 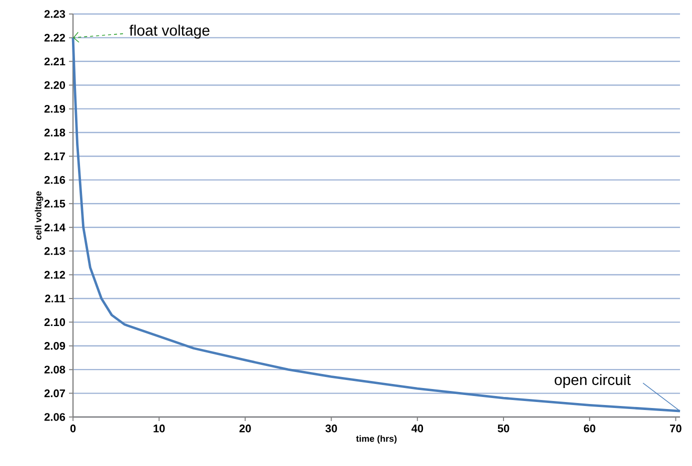 I want to click on y-axis-title: cell voltage, so click(x=39, y=215).